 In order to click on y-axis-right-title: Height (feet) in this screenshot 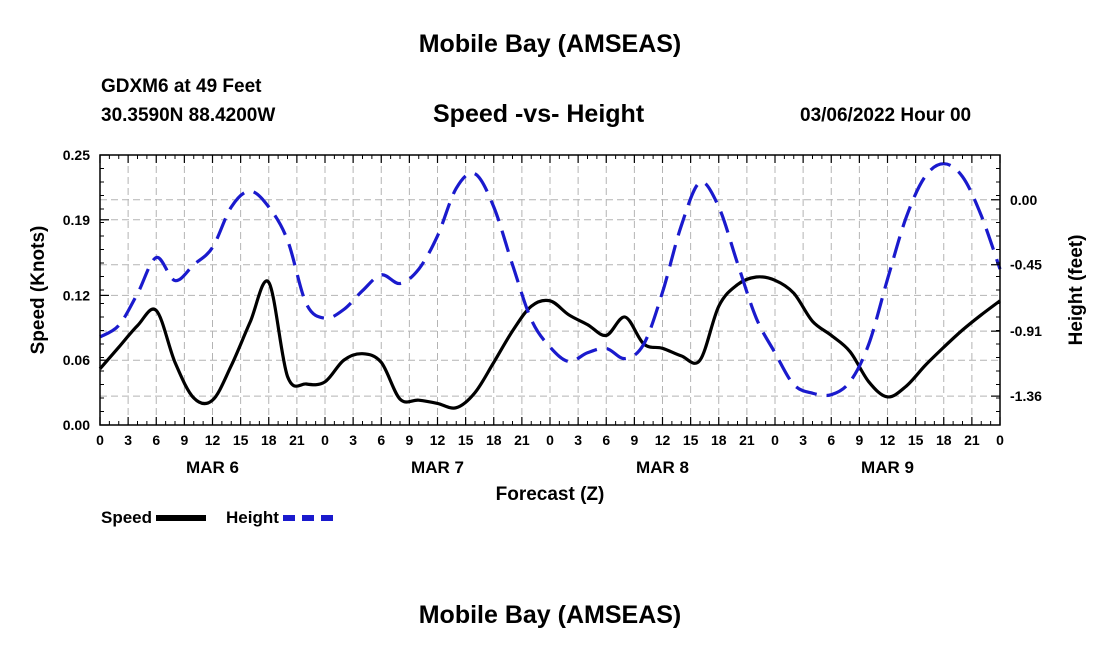, I will do `click(1076, 290)`.